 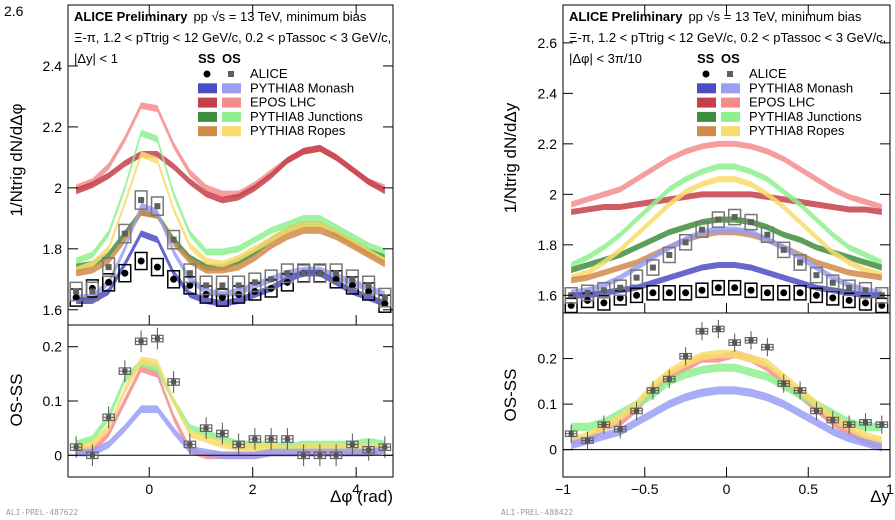 What do you see at coordinates (801, 87) in the screenshot?
I see `right-legend-label: PYTHIA8 Monash` at bounding box center [801, 87].